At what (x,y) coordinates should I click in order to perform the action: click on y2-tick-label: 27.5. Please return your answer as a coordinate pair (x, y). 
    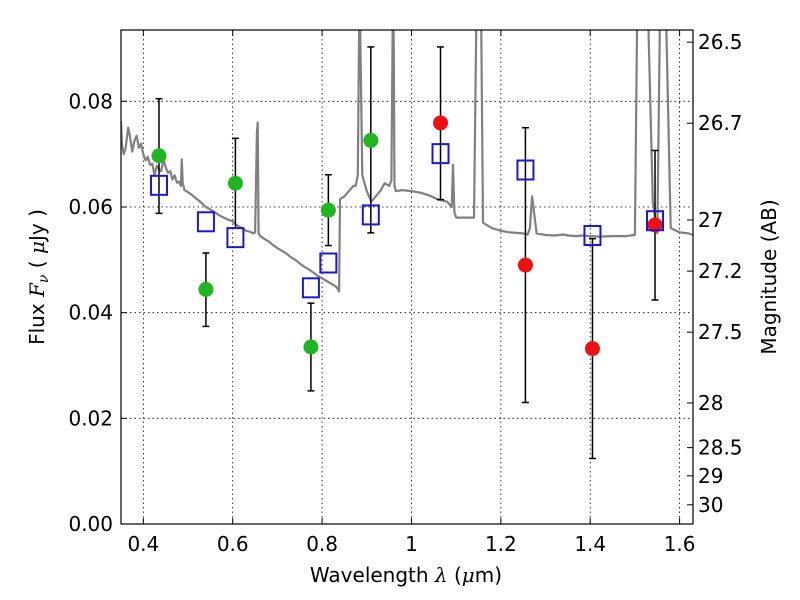
    Looking at the image, I should click on (720, 332).